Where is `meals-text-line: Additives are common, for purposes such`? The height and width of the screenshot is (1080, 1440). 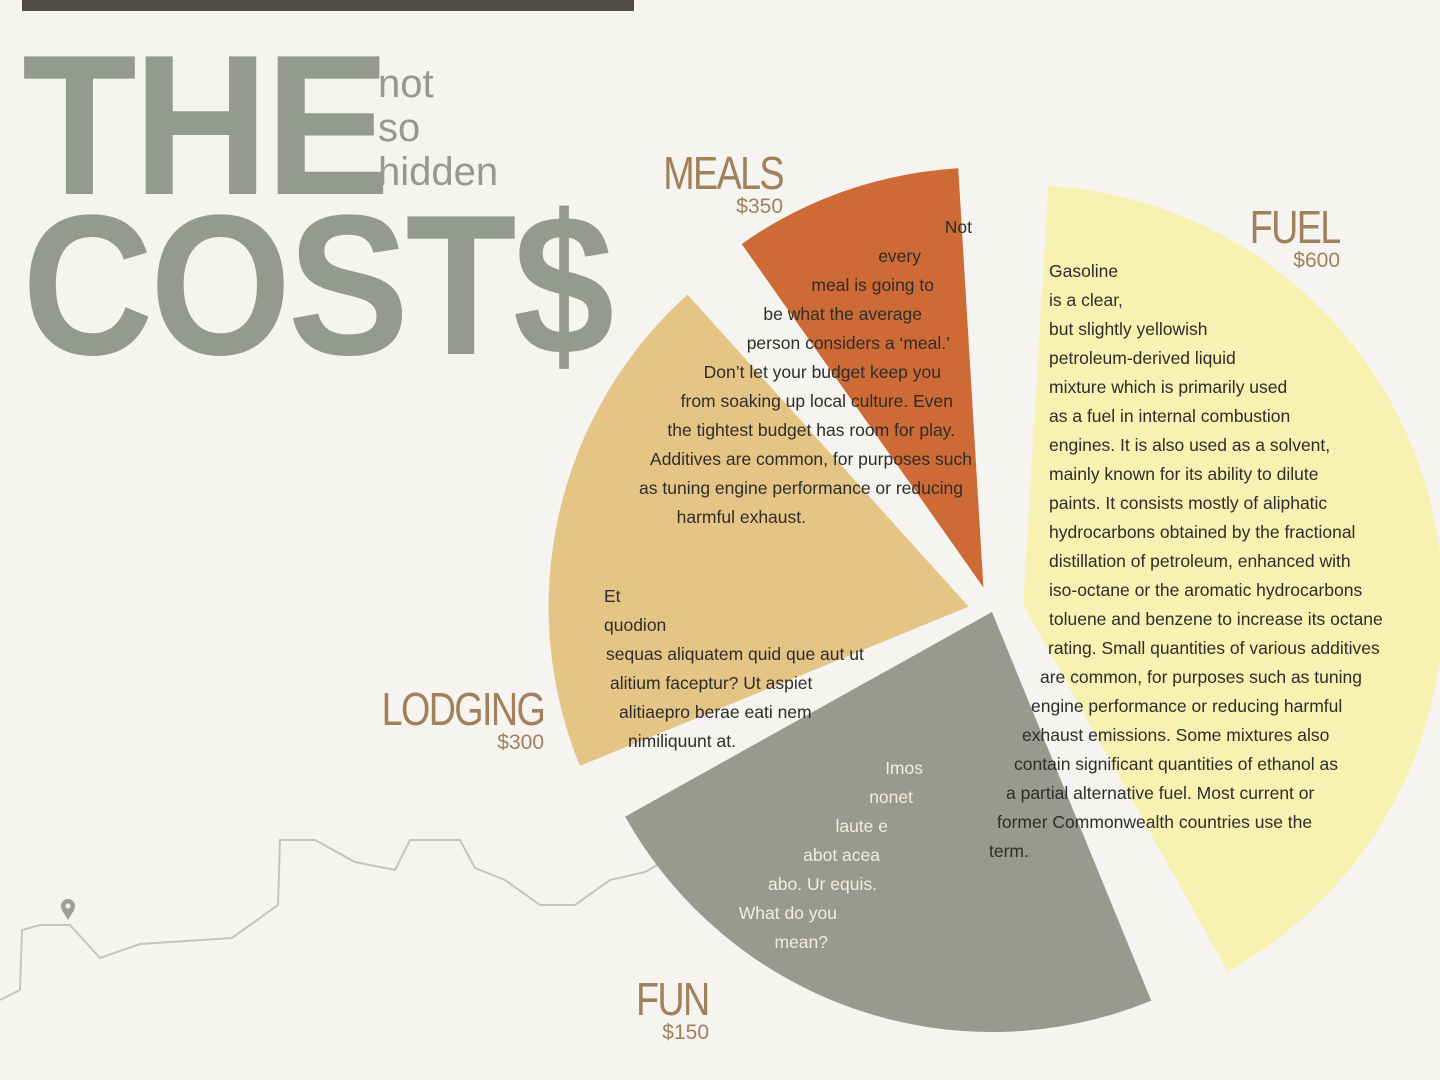
meals-text-line: Additives are common, for purposes such is located at coordinates (811, 459).